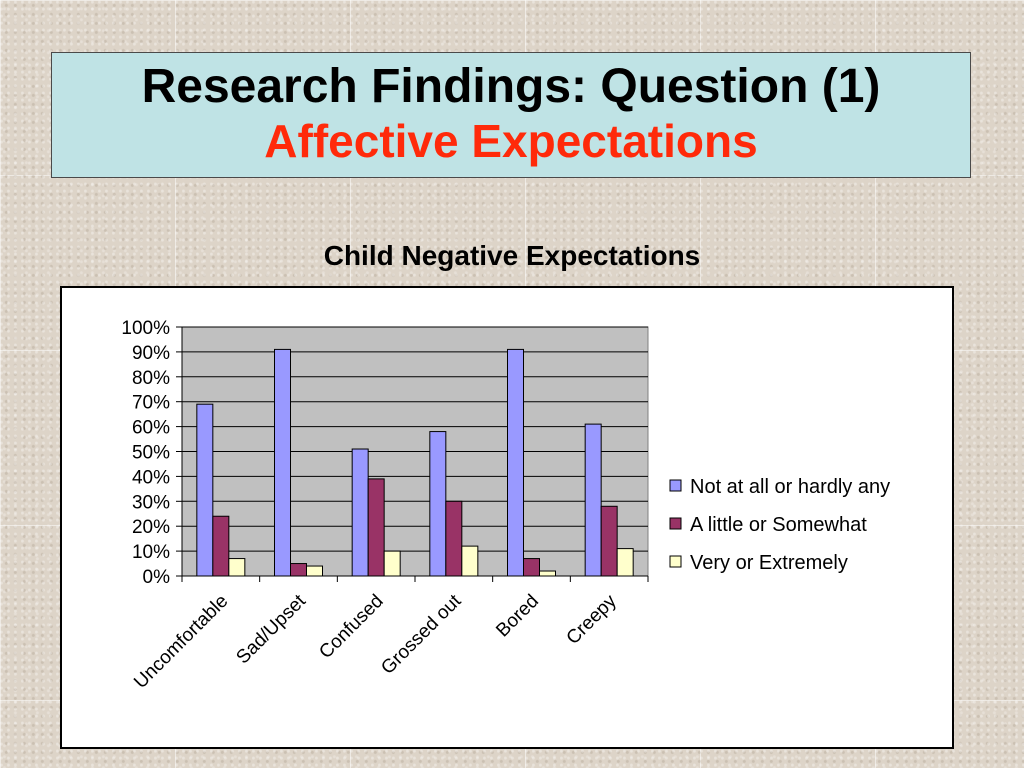 This screenshot has height=768, width=1024. What do you see at coordinates (151, 353) in the screenshot?
I see `y-tick-label: 90%` at bounding box center [151, 353].